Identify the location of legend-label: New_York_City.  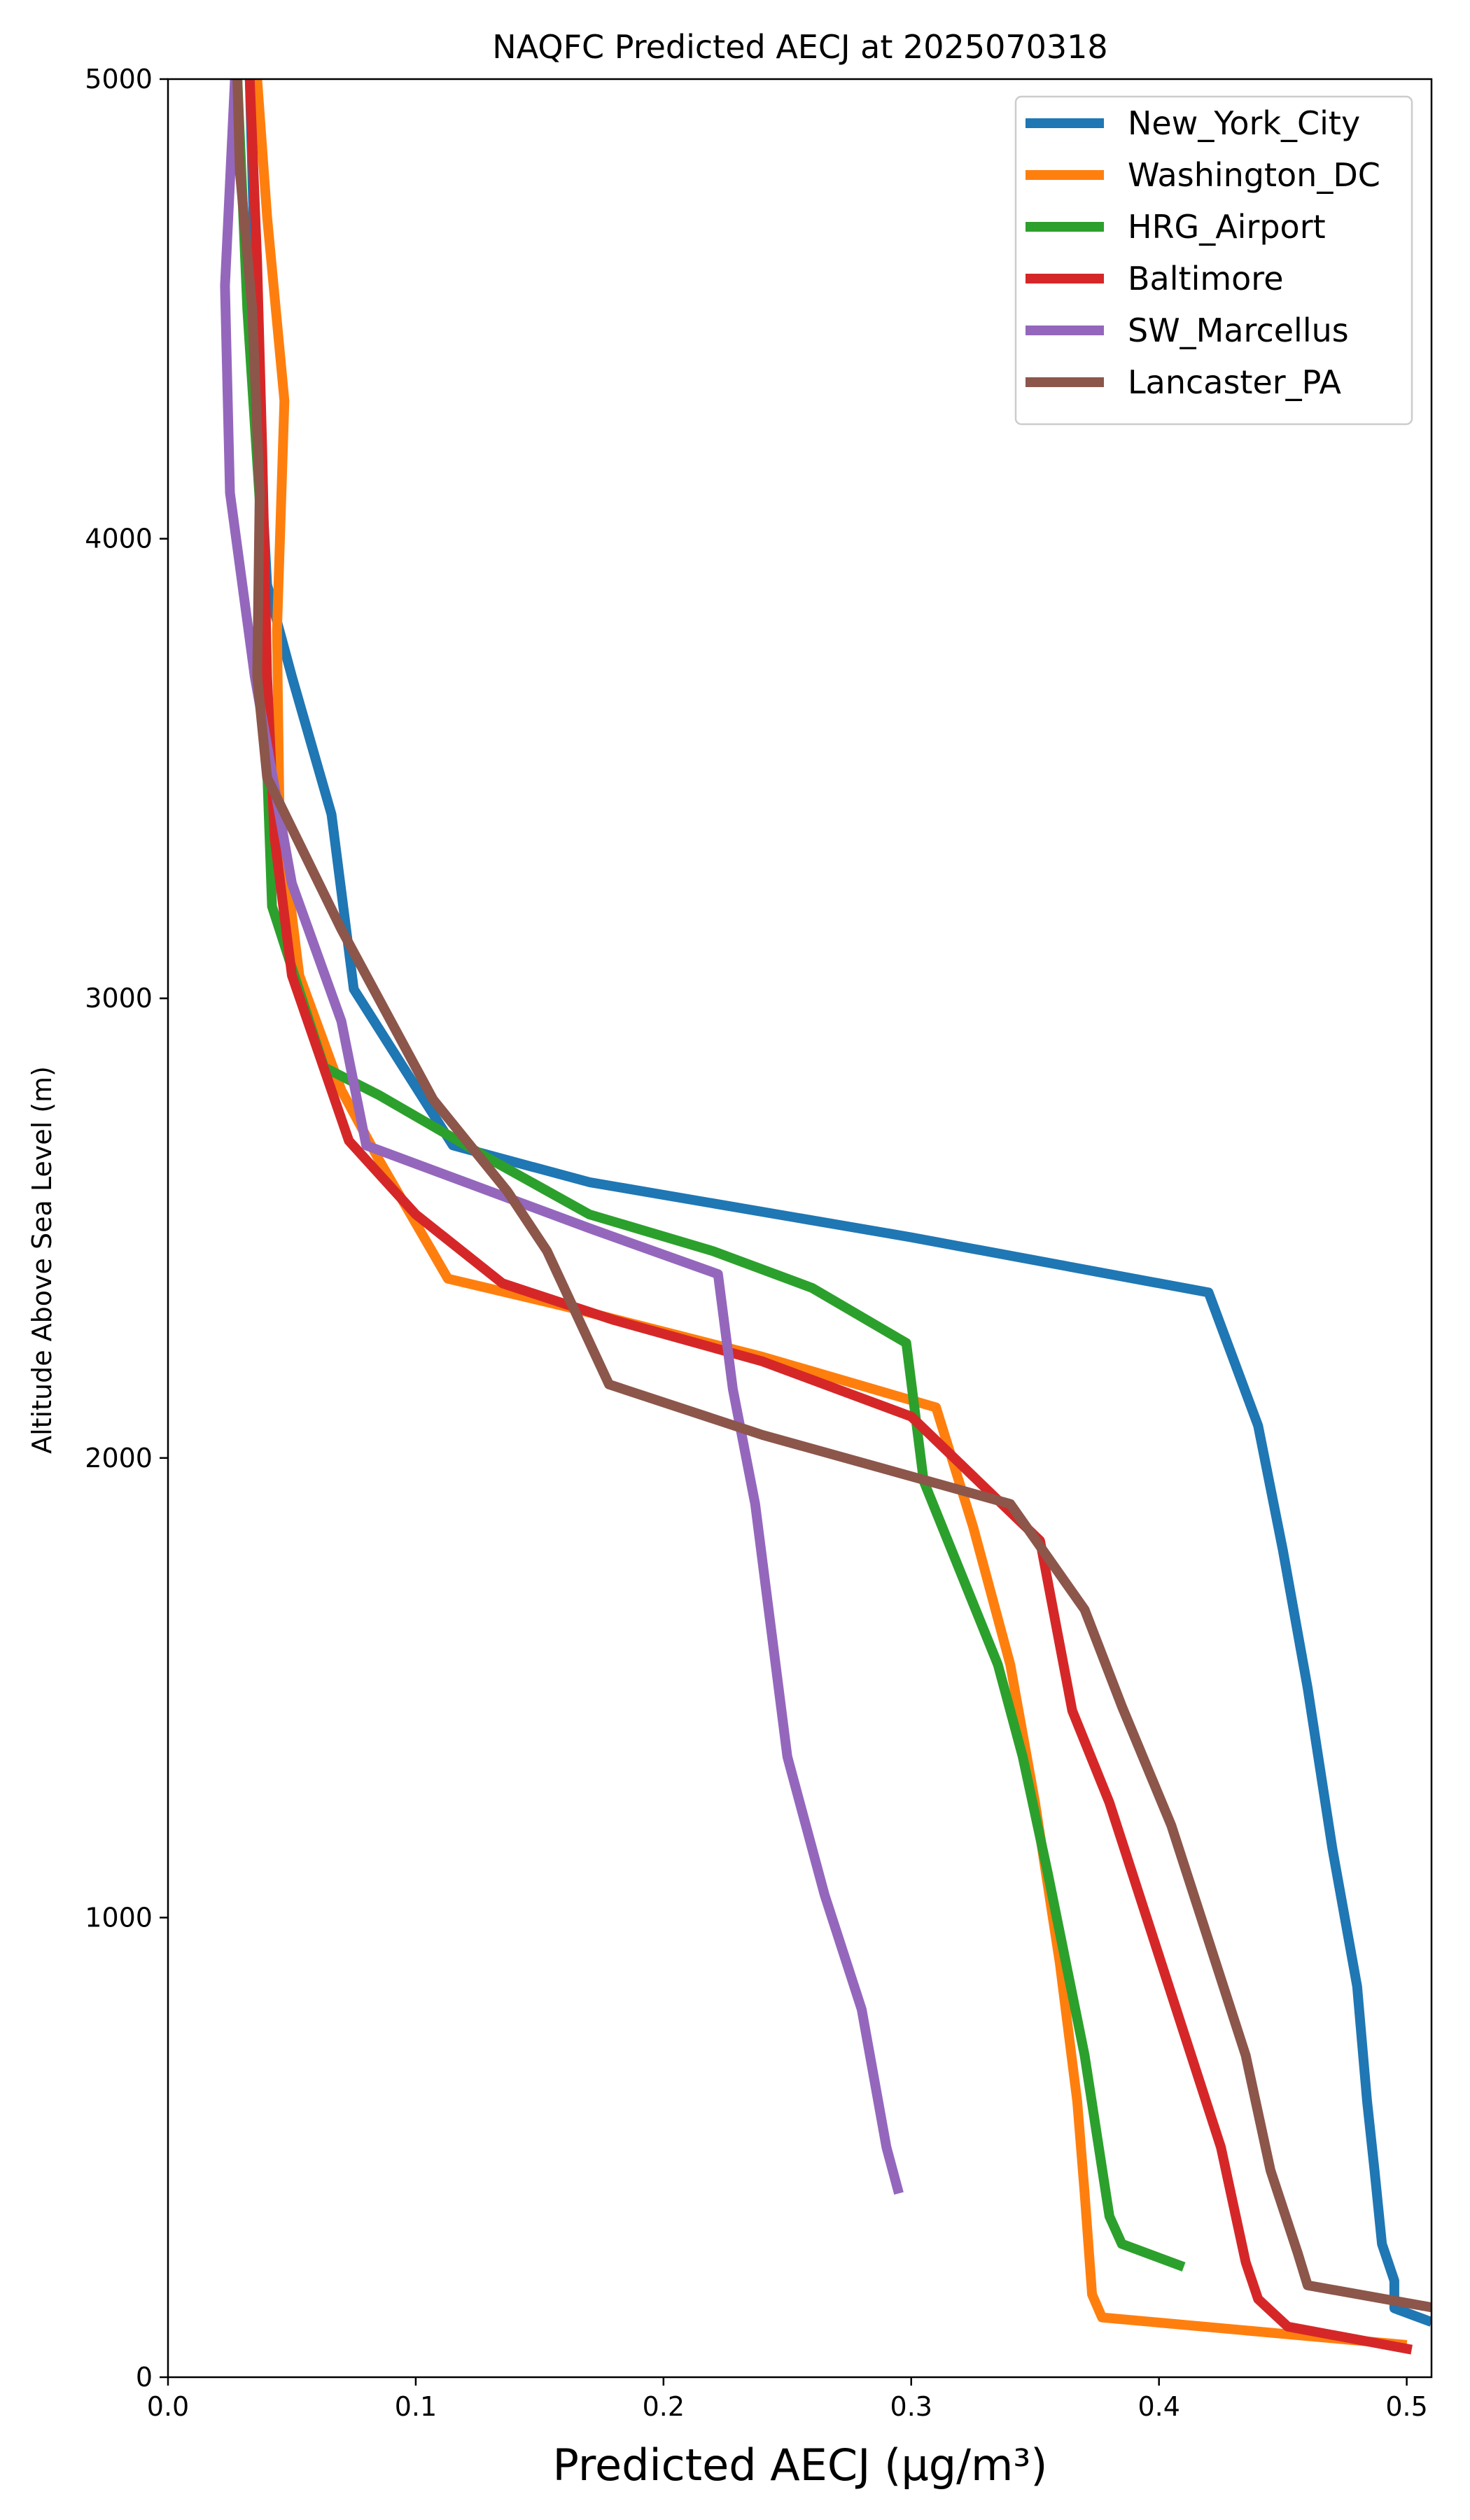
(1244, 123).